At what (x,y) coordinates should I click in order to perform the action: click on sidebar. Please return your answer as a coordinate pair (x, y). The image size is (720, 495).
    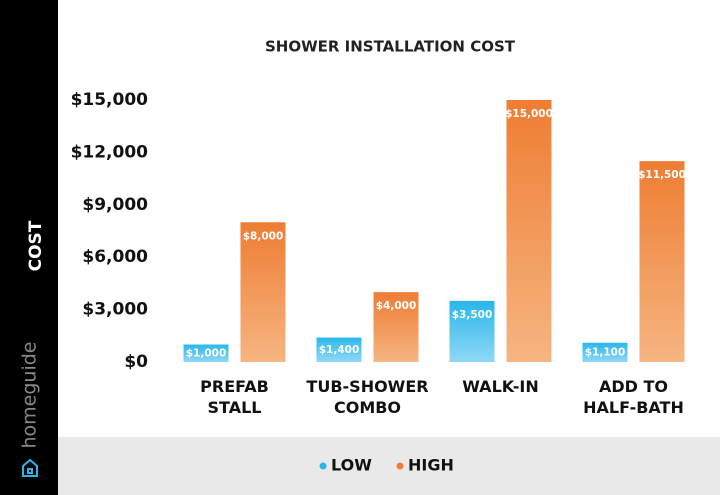
    Looking at the image, I should click on (29, 247).